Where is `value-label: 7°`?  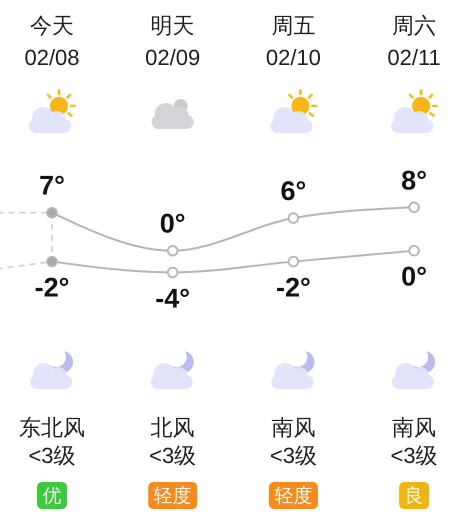 value-label: 7° is located at coordinates (52, 185).